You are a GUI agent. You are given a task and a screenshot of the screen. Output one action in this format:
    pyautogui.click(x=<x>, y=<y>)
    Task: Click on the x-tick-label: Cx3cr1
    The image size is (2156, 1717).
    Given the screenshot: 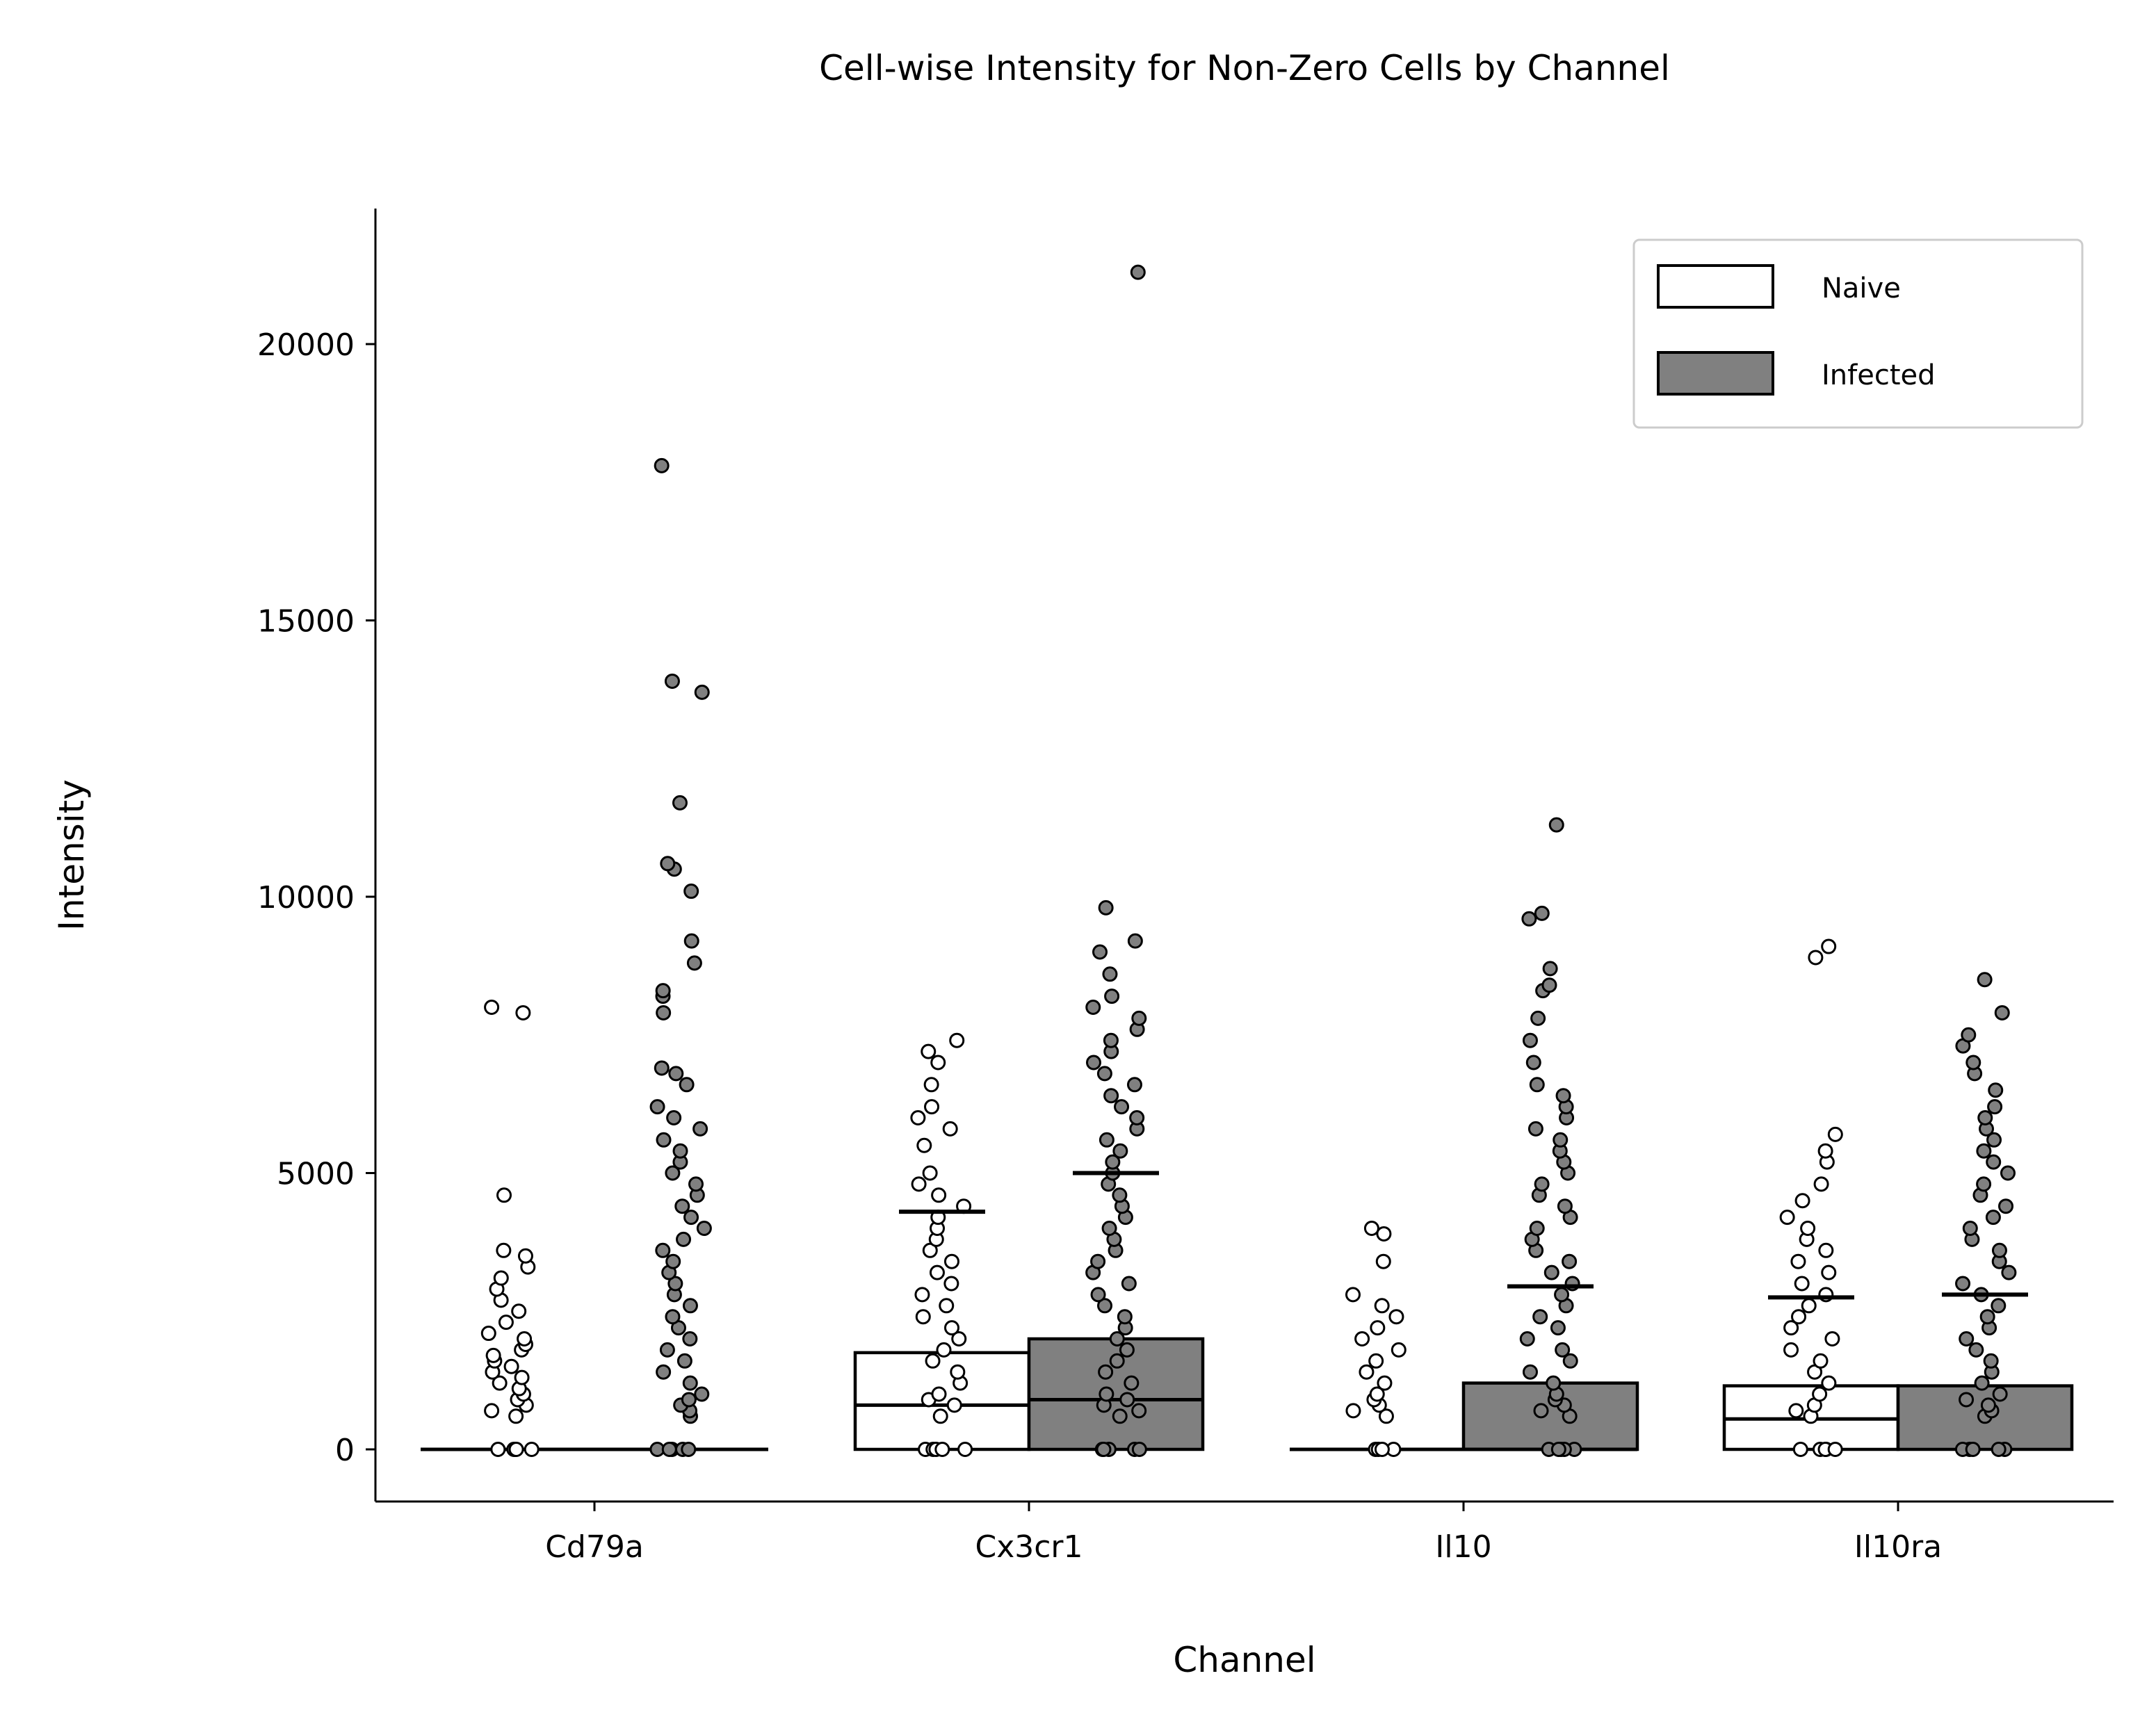 What is the action you would take?
    pyautogui.click(x=1029, y=1547)
    